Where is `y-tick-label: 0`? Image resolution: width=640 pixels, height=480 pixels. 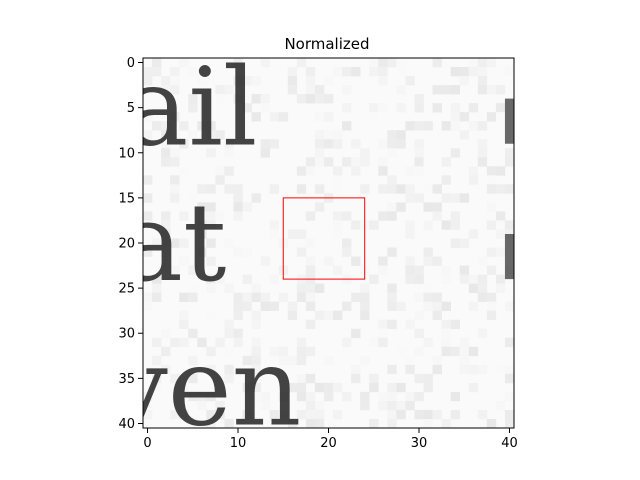
y-tick-label: 0 is located at coordinates (131, 63).